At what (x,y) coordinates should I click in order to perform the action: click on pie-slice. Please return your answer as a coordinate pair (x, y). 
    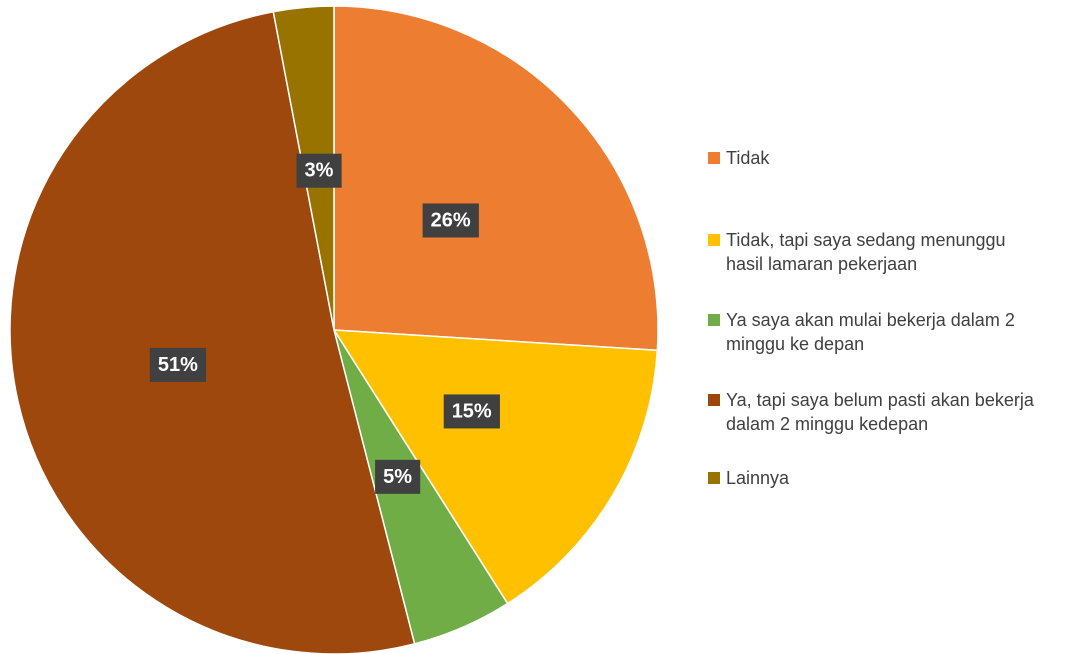
    Looking at the image, I should click on (495, 467).